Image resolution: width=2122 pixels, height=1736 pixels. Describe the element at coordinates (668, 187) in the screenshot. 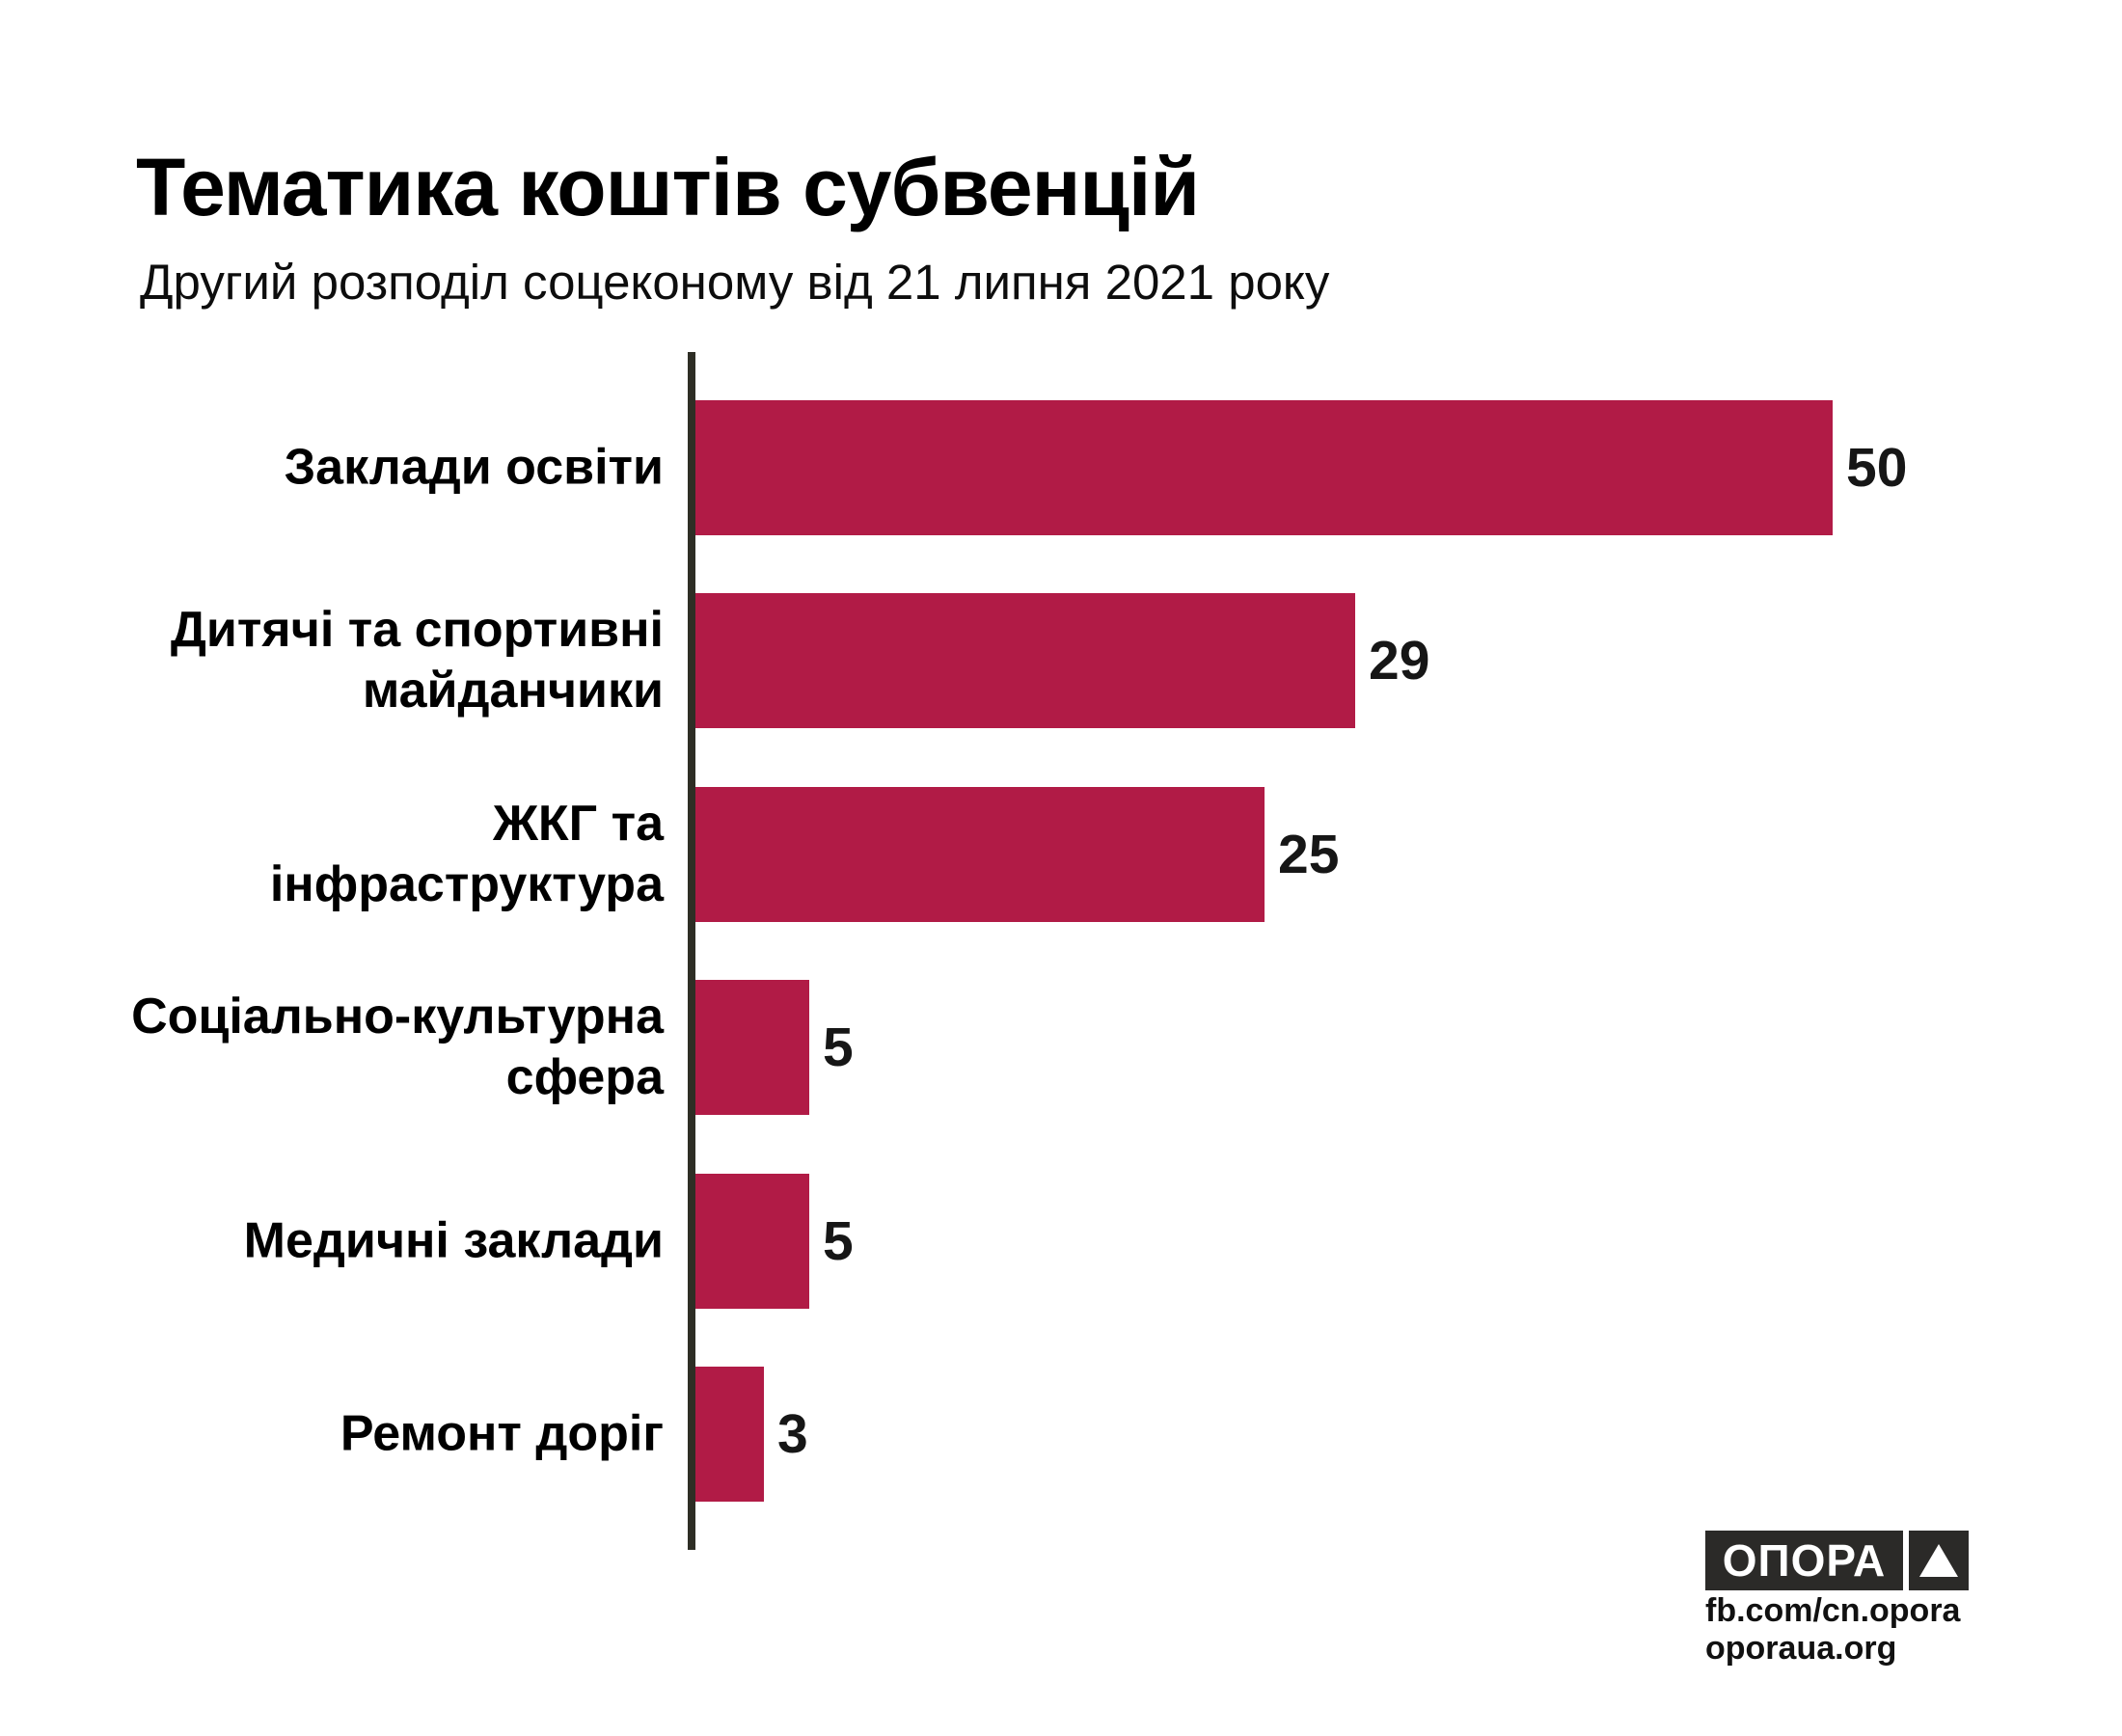

I see `chart-title: Тематика коштів субвенцій` at that location.